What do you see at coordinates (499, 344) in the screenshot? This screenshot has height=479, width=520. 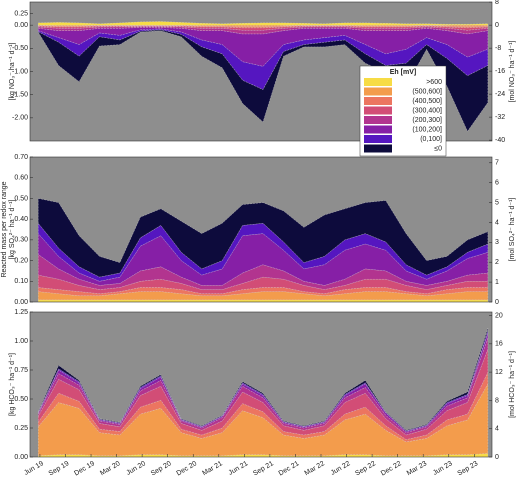 I see `y2-tick-label: 16` at bounding box center [499, 344].